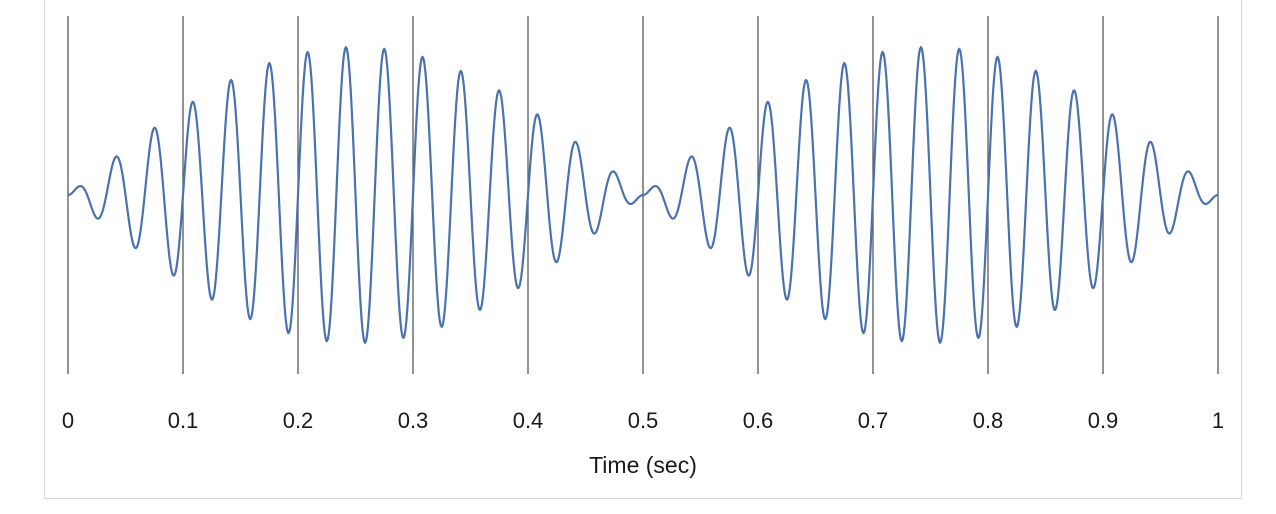 This screenshot has height=514, width=1276. I want to click on x-tick-label: 0.9, so click(1103, 420).